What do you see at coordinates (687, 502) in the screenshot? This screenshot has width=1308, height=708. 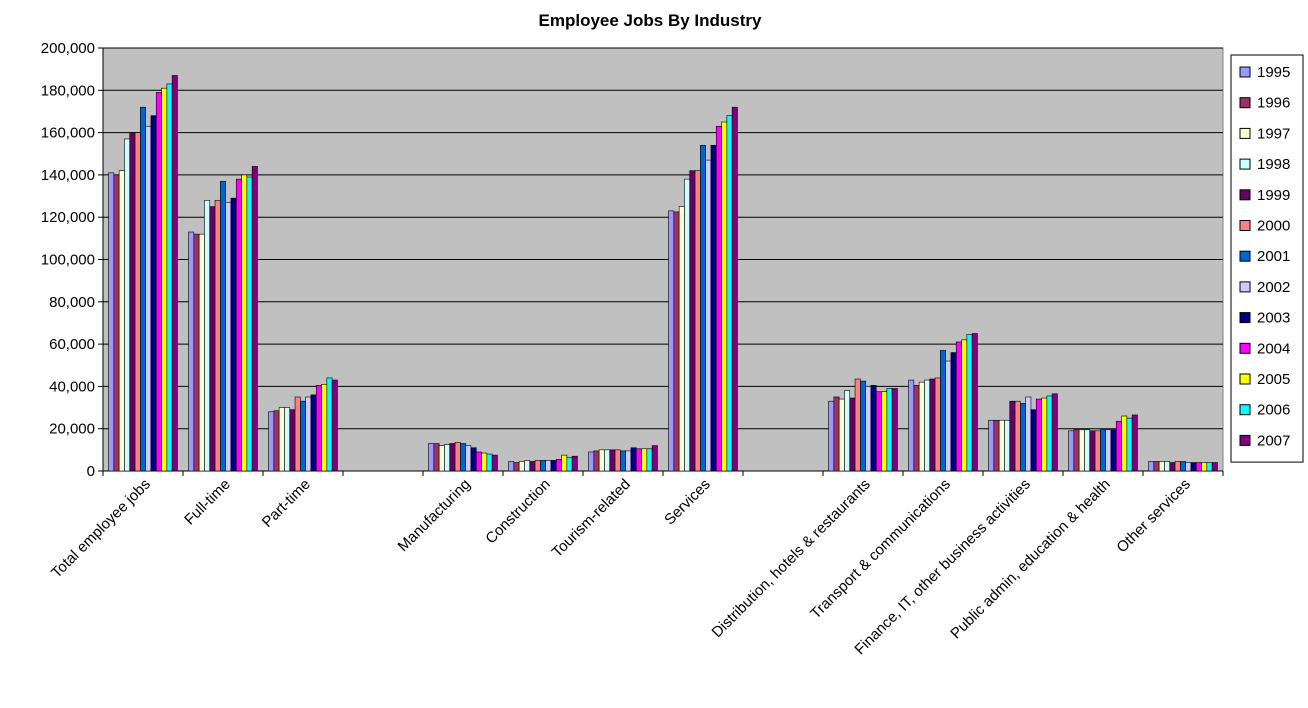 I see `category-label: Services` at bounding box center [687, 502].